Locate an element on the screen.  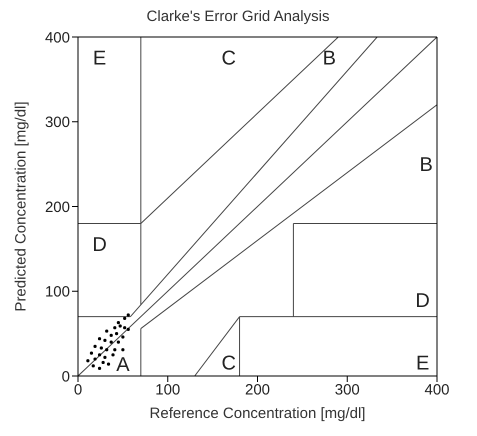
x-tick-label: 0 is located at coordinates (78, 390).